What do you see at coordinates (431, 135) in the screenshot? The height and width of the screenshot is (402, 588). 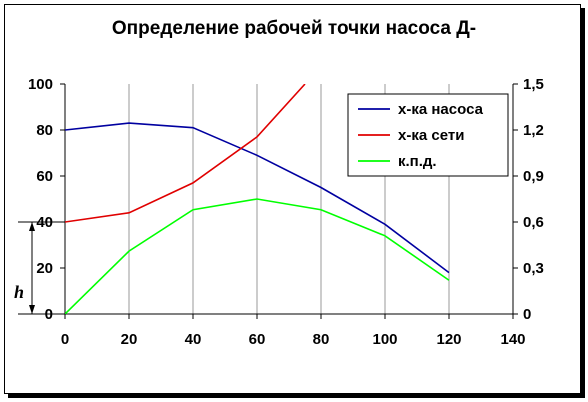 I see `legend-label: х-ка сети` at bounding box center [431, 135].